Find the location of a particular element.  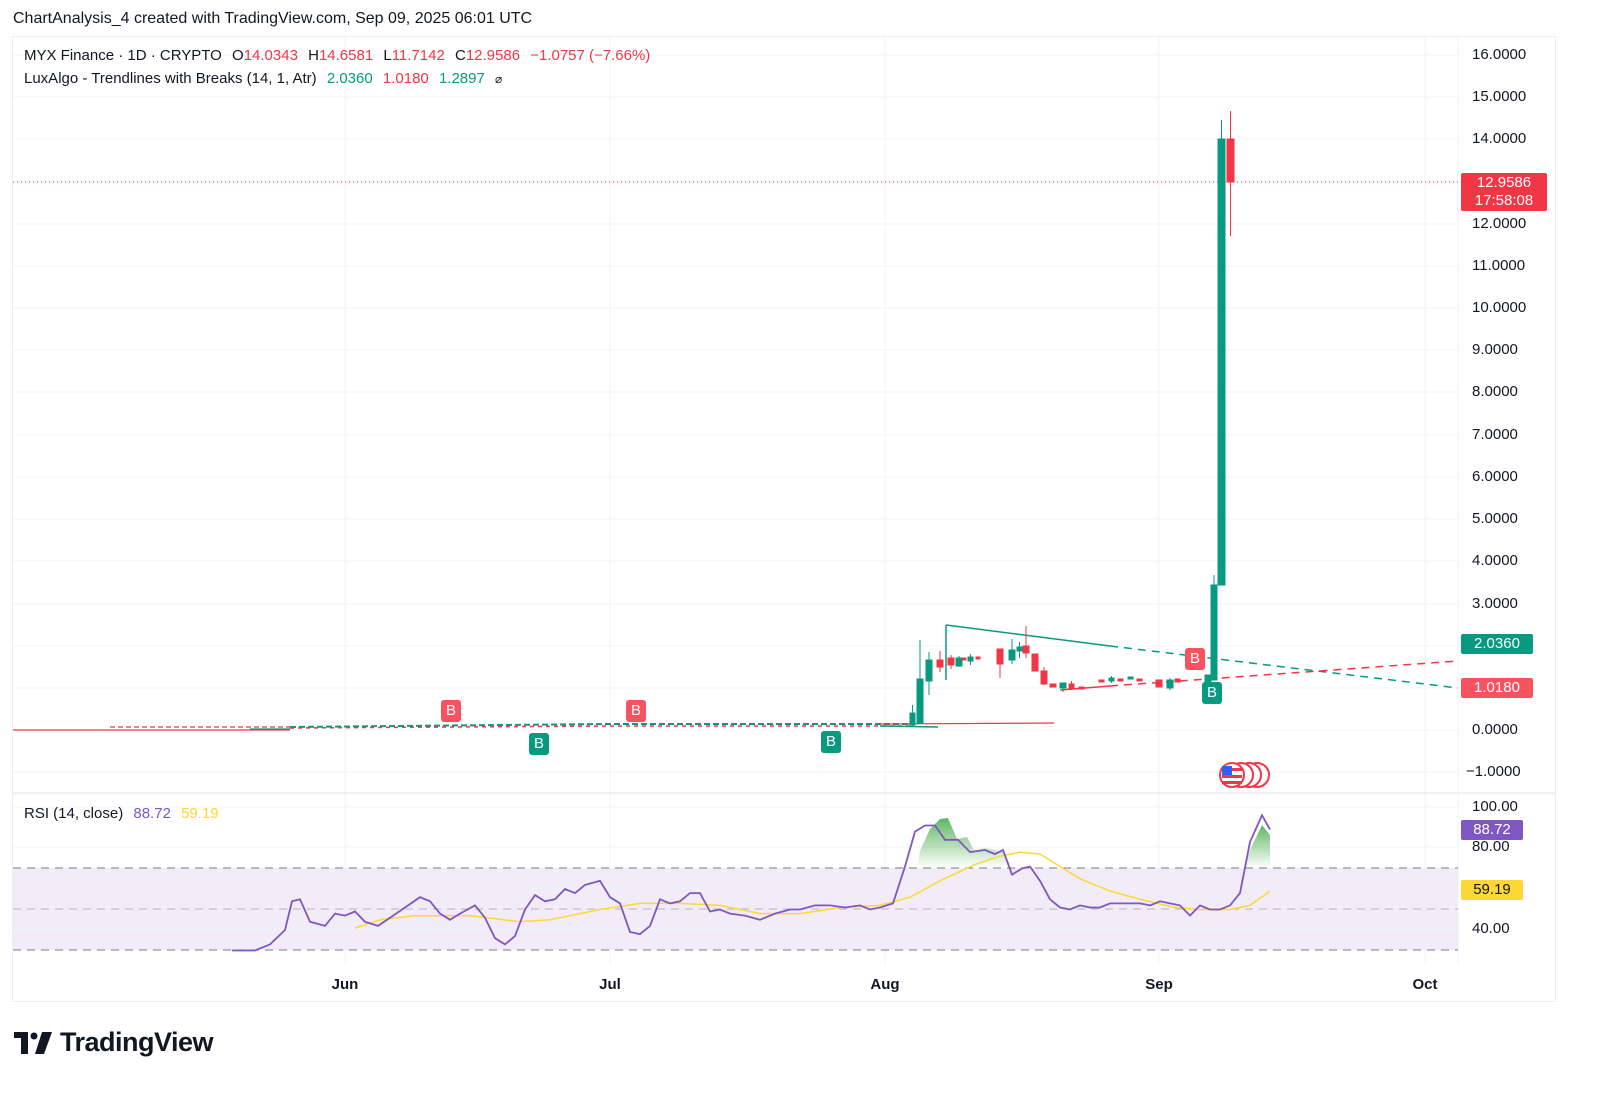

rsi-tick: 80.00 is located at coordinates (1491, 846).